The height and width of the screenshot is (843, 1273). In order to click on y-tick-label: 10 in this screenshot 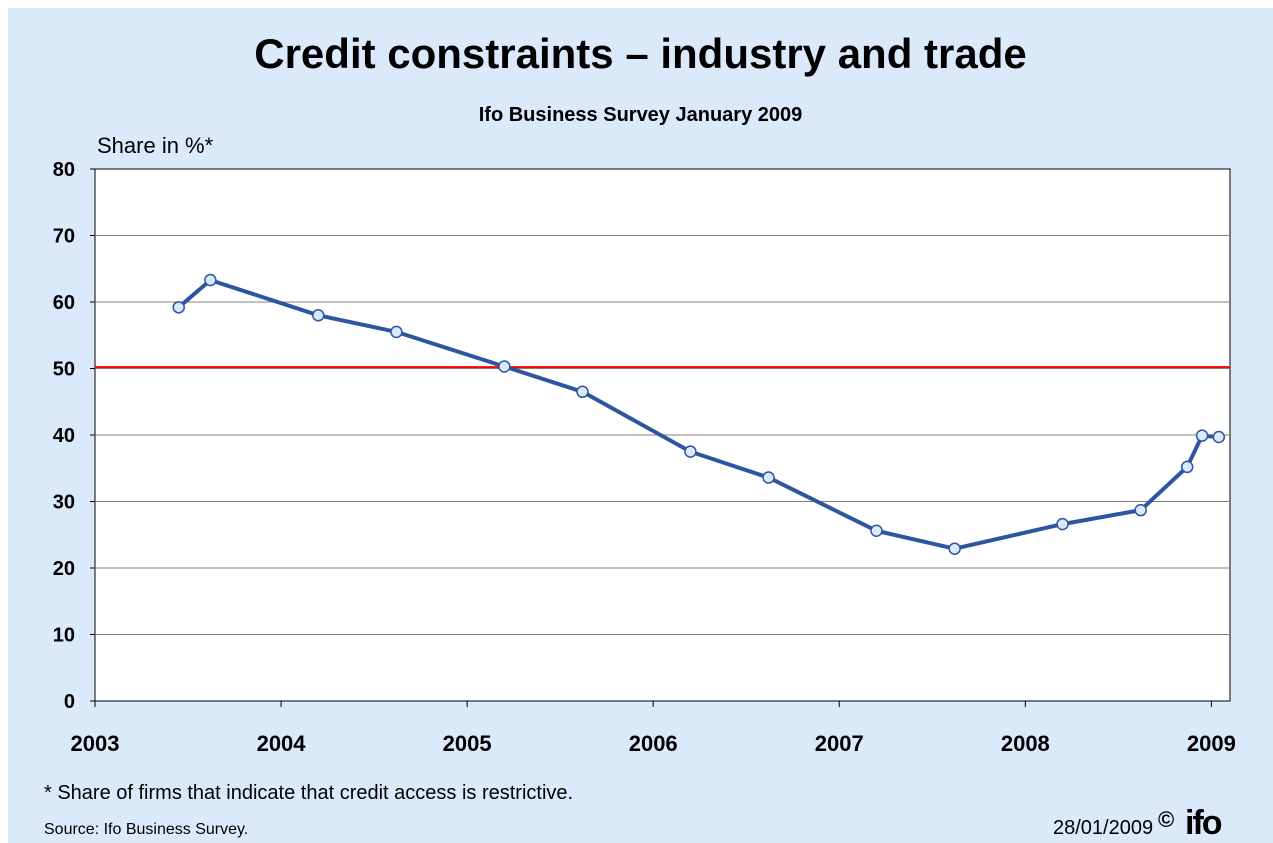, I will do `click(64, 636)`.